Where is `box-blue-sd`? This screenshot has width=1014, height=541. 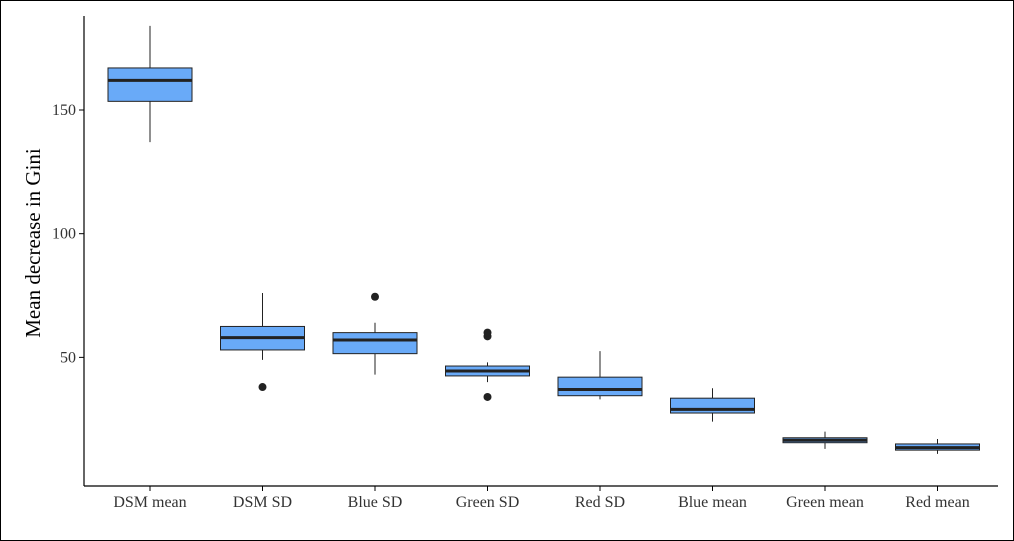 box-blue-sd is located at coordinates (375, 333).